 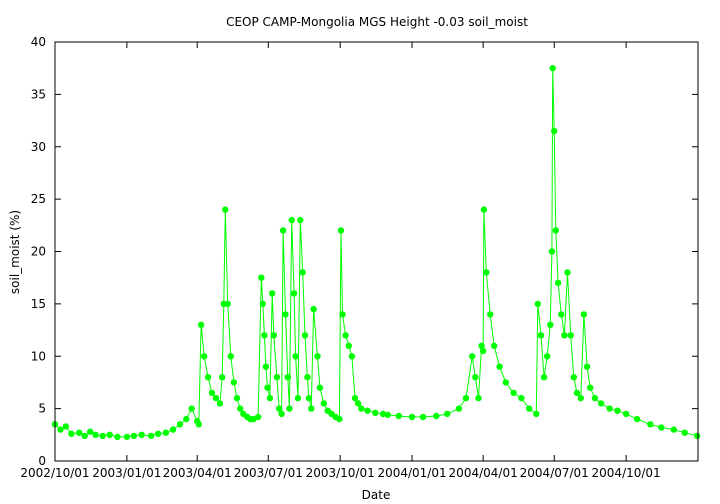 I want to click on y-tick-label: 10, so click(x=38, y=356).